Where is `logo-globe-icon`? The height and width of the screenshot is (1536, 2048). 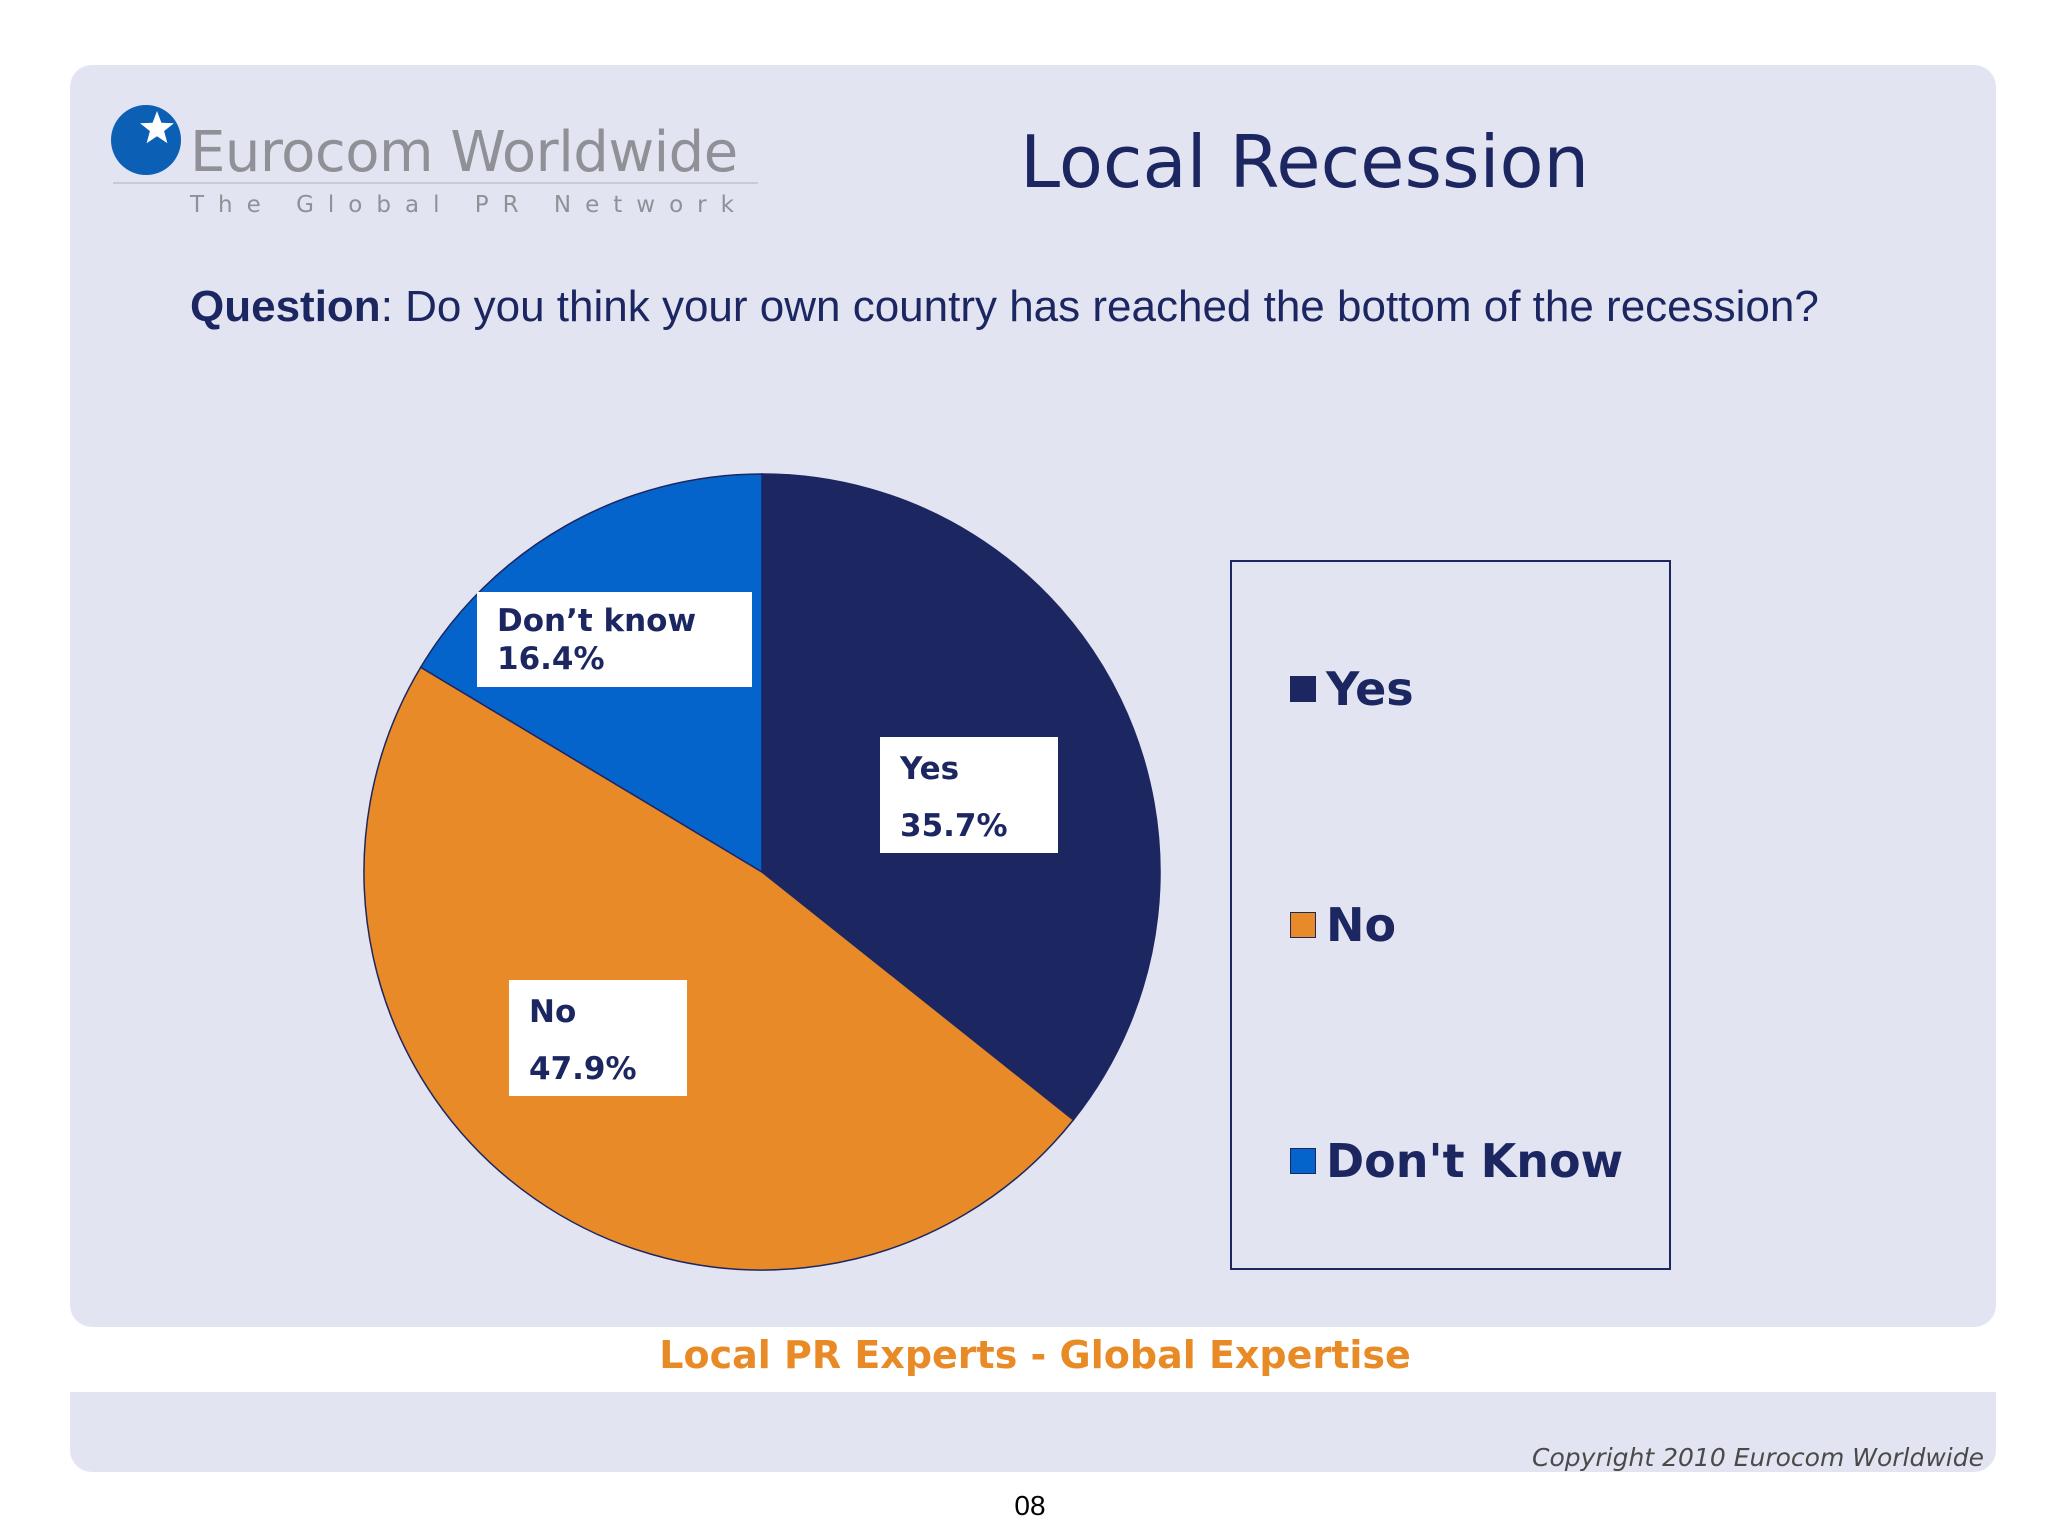 logo-globe-icon is located at coordinates (146, 140).